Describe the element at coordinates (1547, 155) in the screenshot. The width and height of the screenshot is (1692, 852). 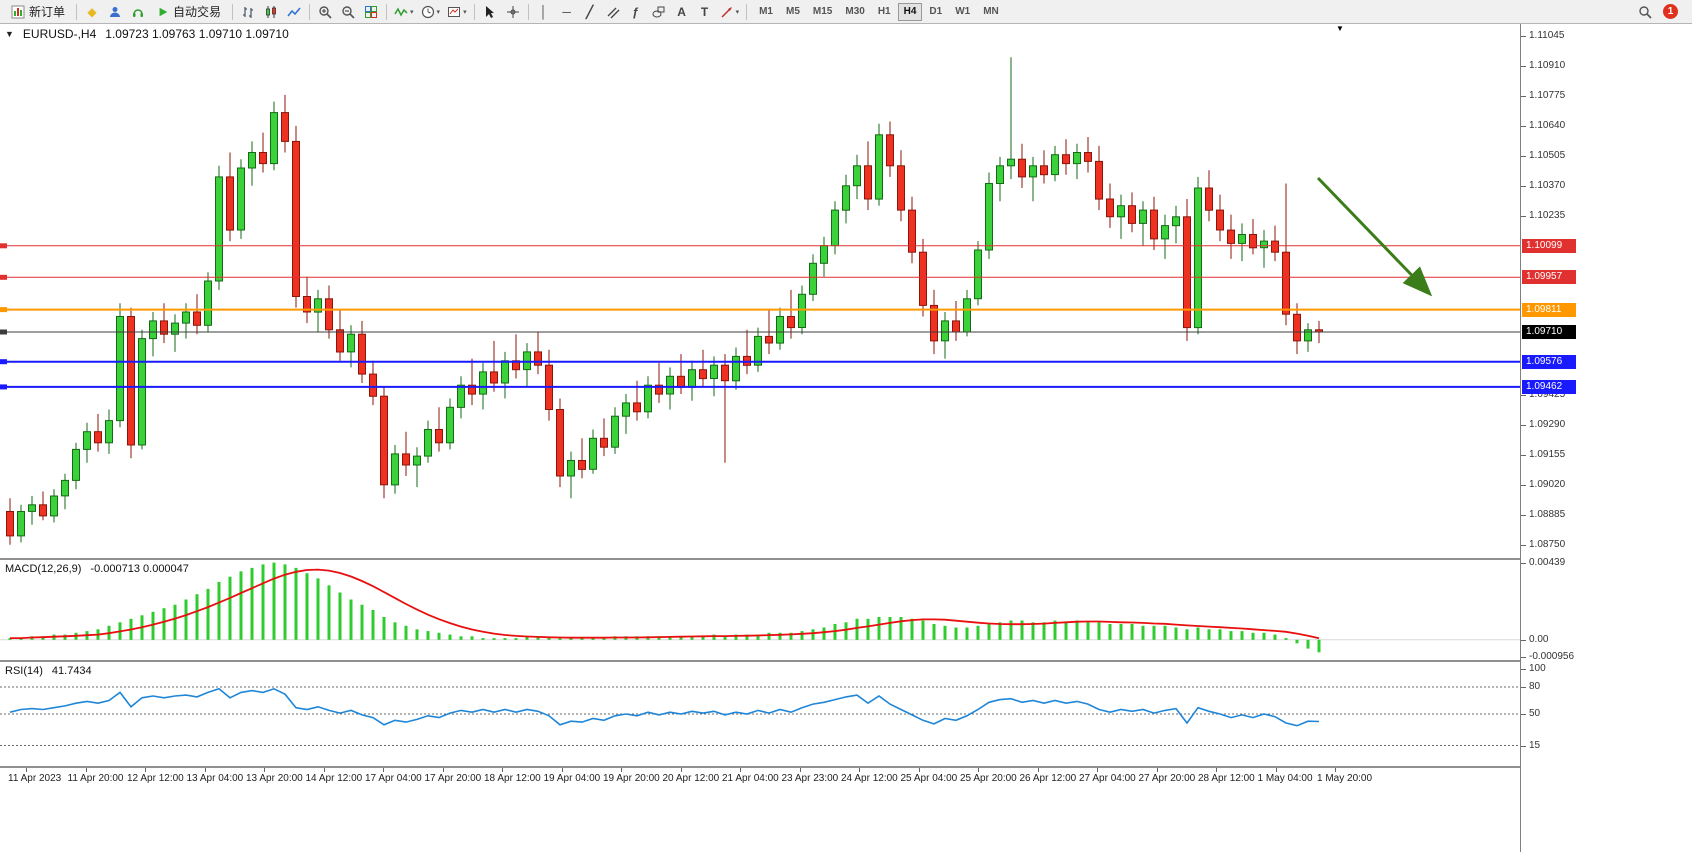
I see `price-axis-label: 1.10505` at that location.